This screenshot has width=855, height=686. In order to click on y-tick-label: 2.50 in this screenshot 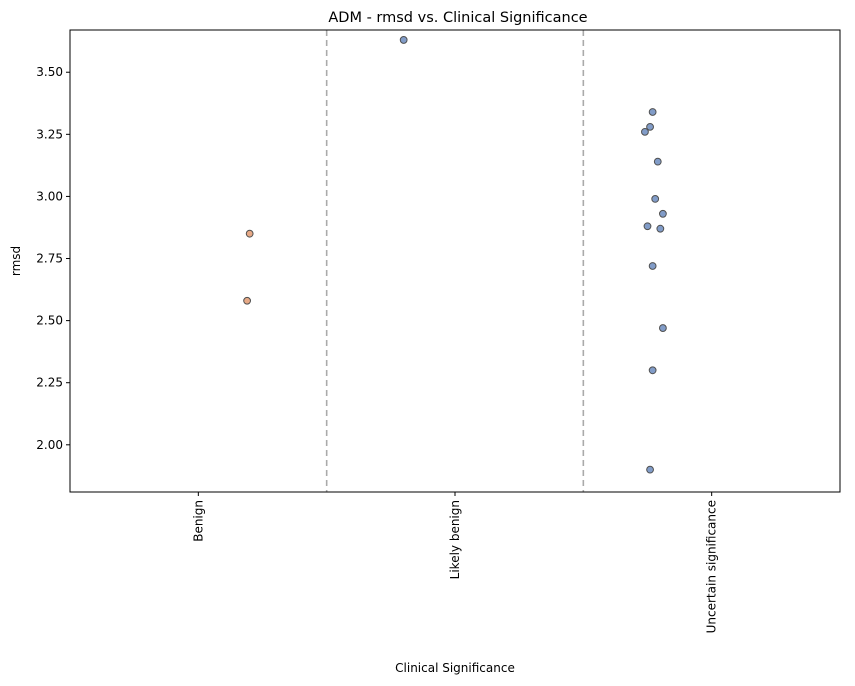, I will do `click(49, 321)`.